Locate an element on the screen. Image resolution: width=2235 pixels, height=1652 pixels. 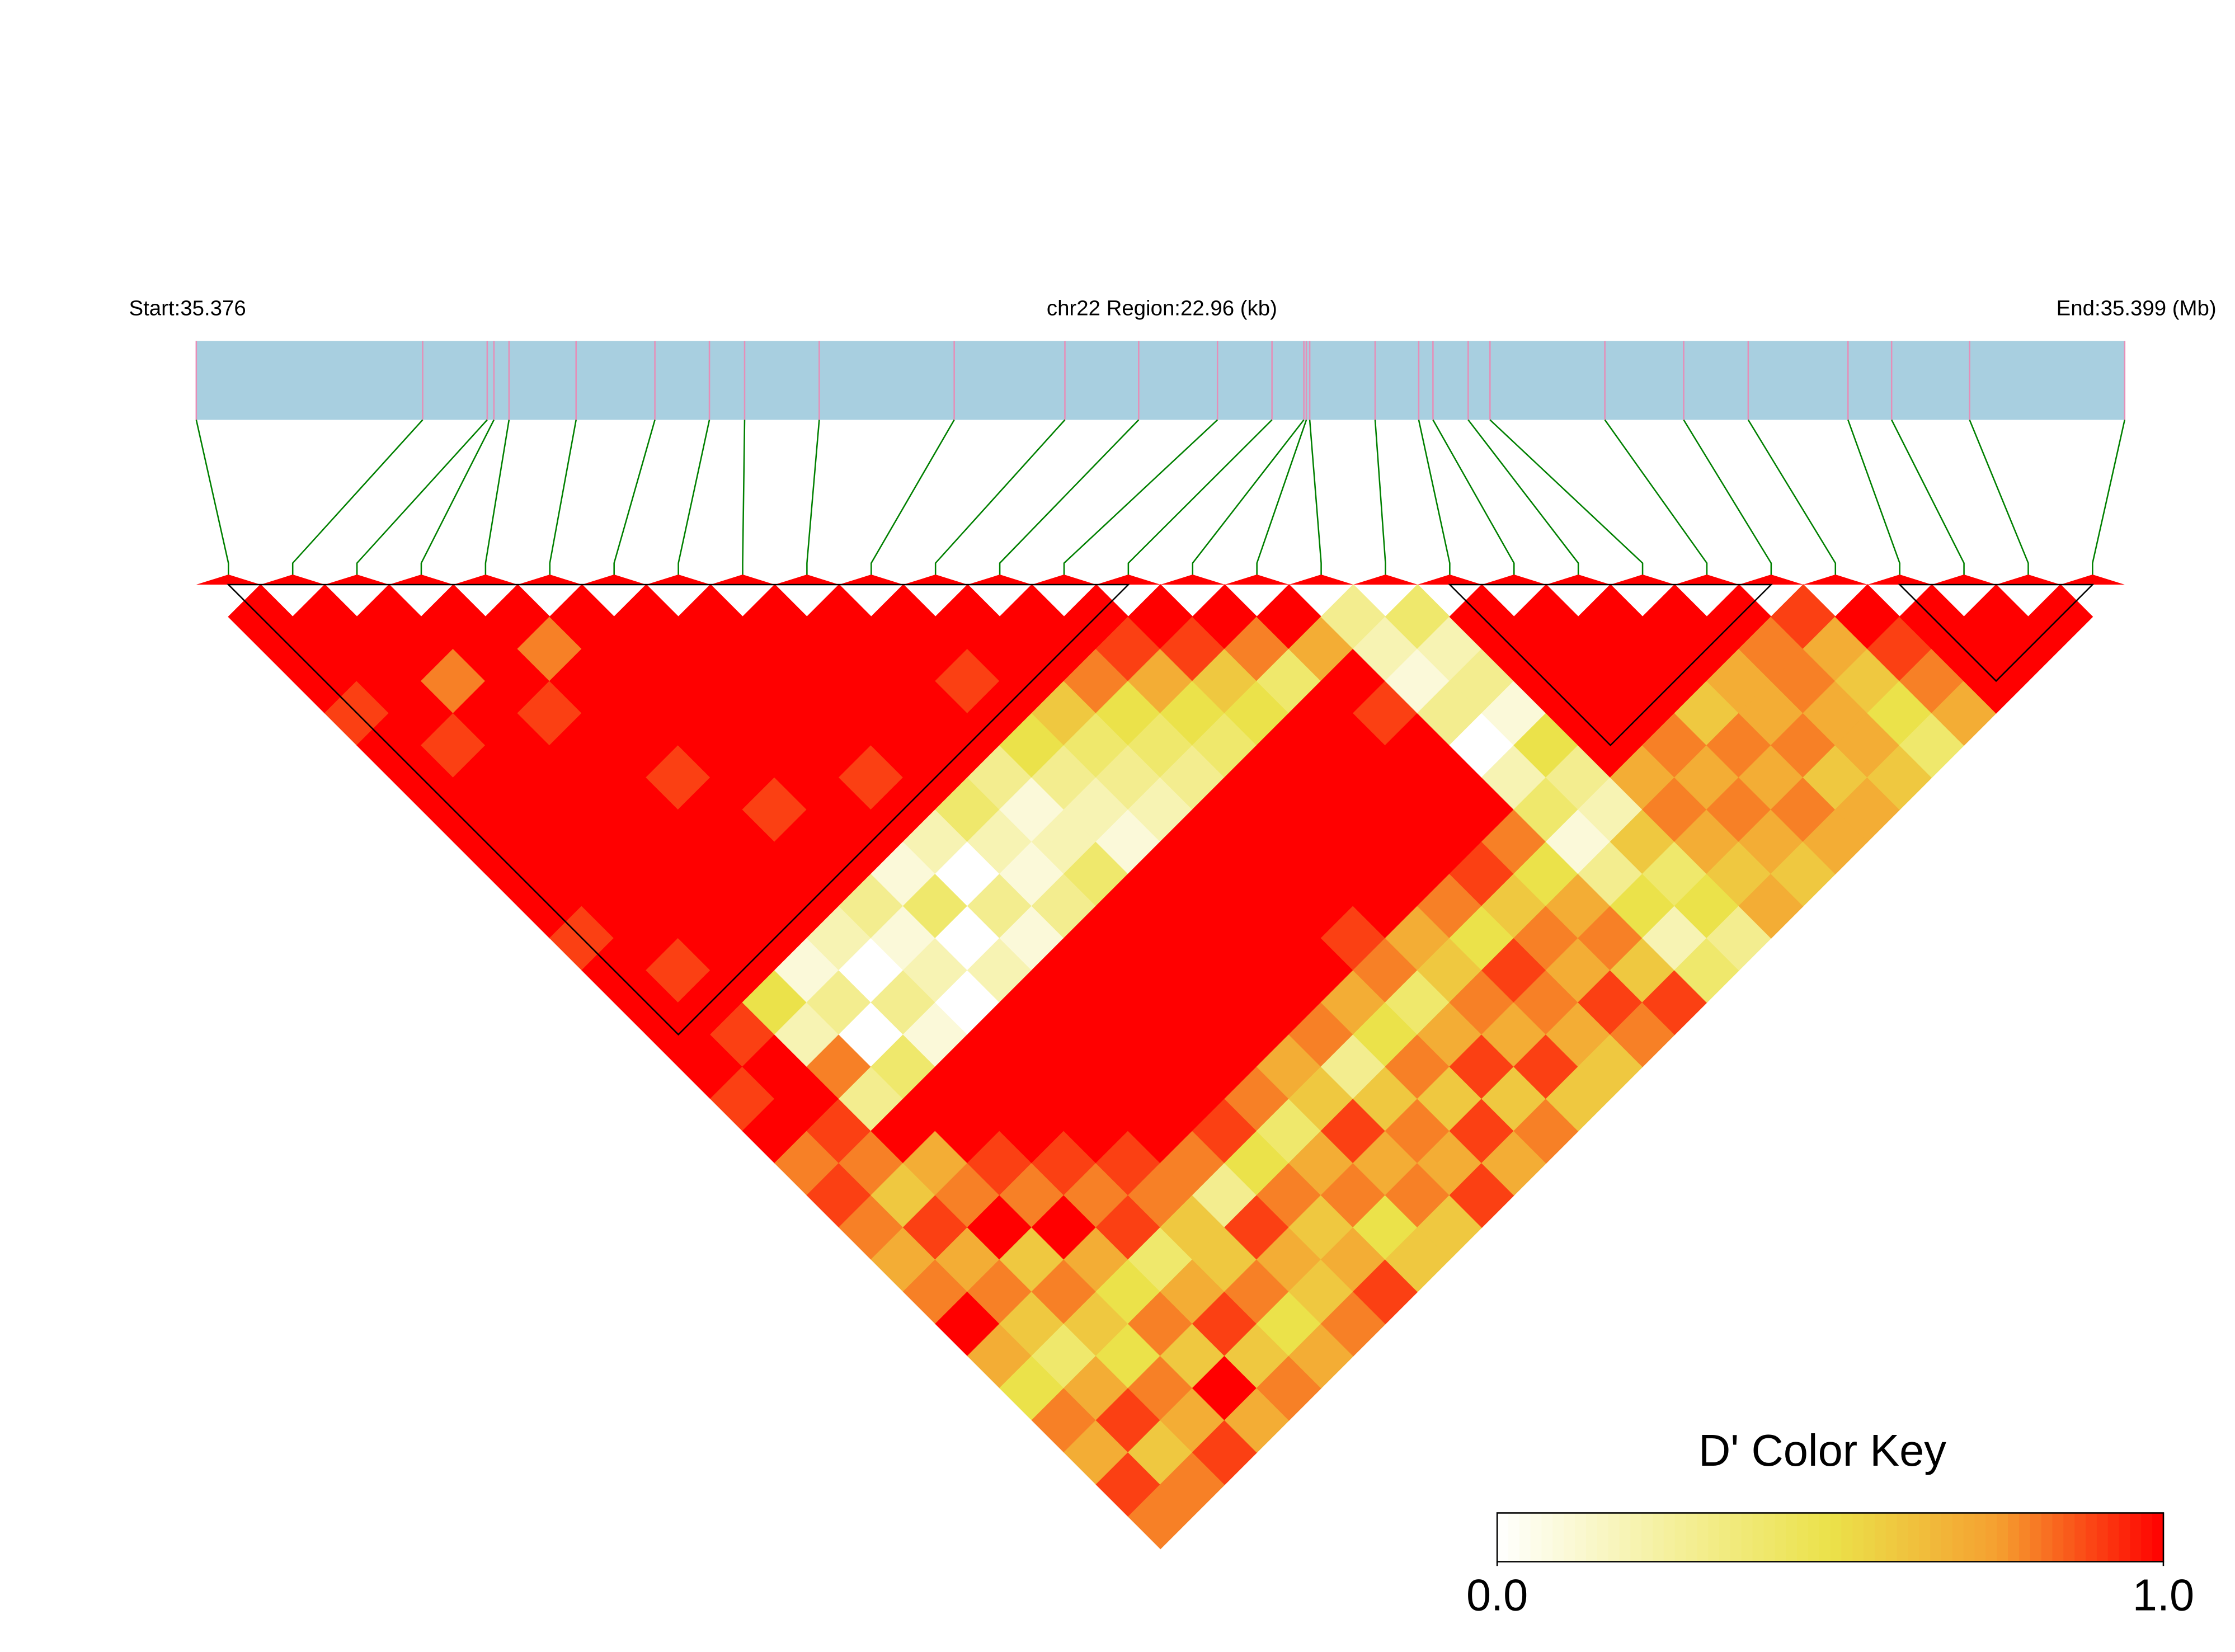
color-key-title: D' Color Key is located at coordinates (1822, 1450).